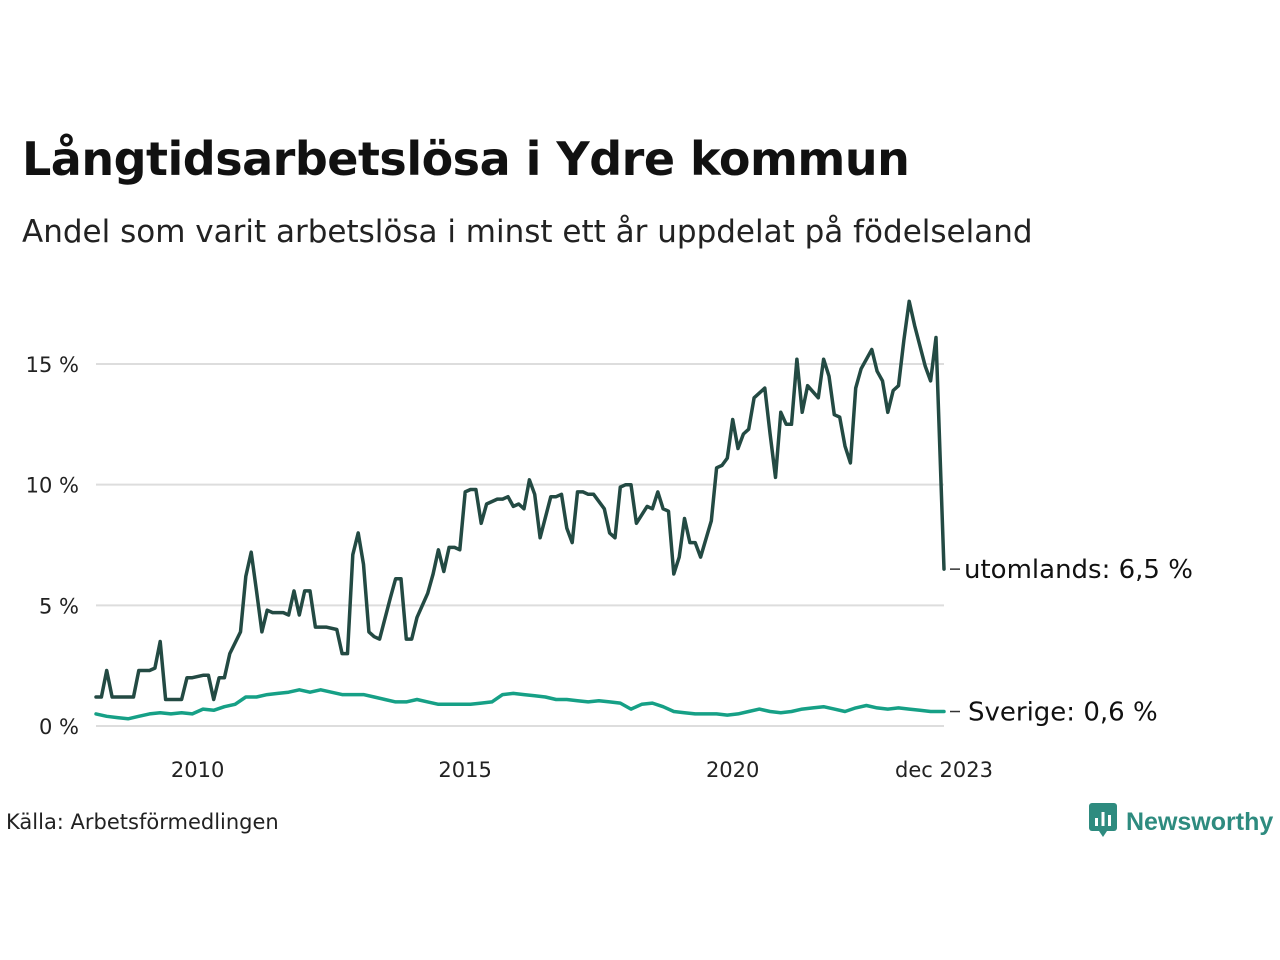 This screenshot has height=960, width=1280. Describe the element at coordinates (466, 159) in the screenshot. I see `chart-title: Långtidsarbetslösa i Ydre kommun` at that location.